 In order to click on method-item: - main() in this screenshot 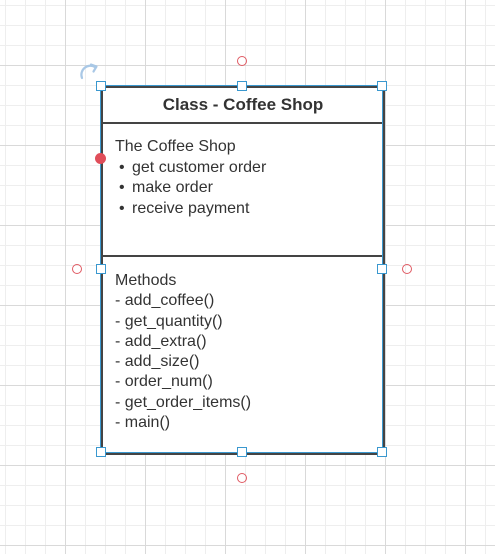, I will do `click(143, 423)`.